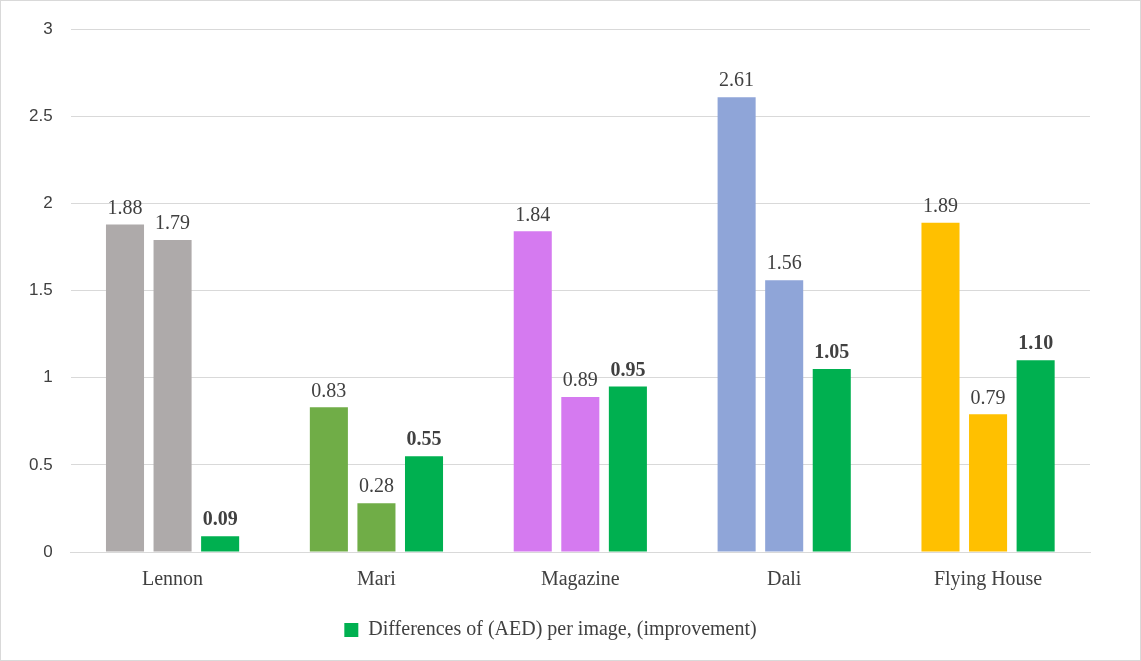  Describe the element at coordinates (329, 389) in the screenshot. I see `data-label: 0.83` at that location.